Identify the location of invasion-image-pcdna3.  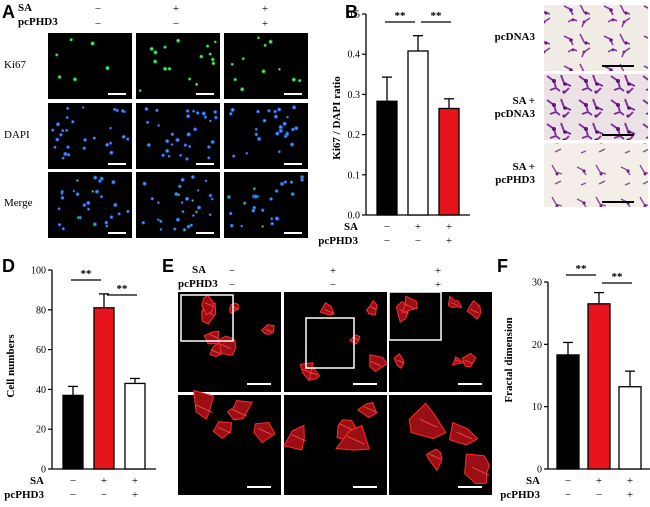
(596, 38).